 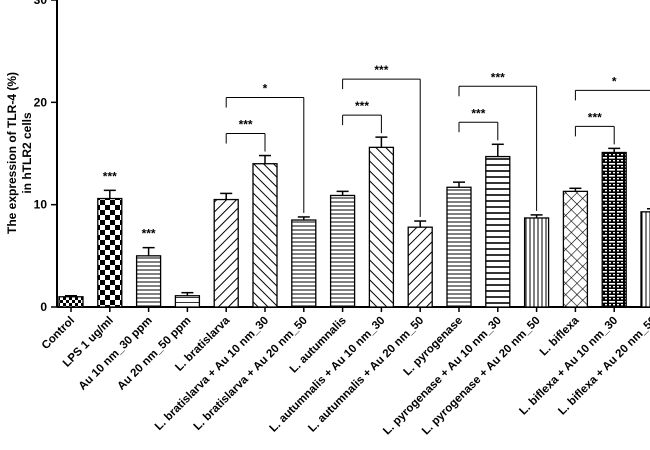 I want to click on y-axis-ticks: 0 10 20 30, so click(x=45, y=157).